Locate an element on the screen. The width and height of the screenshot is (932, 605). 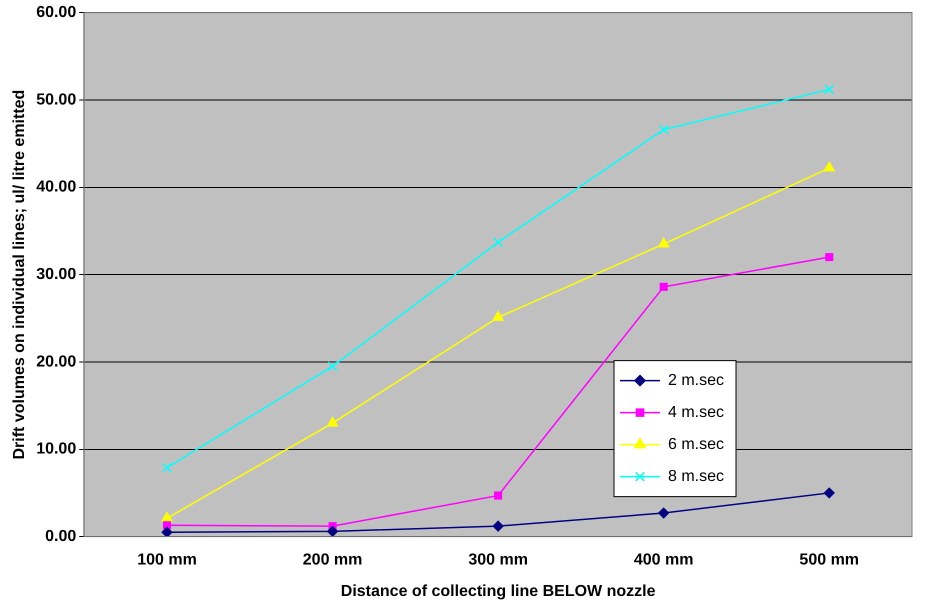
y-tick-label: 10.00 is located at coordinates (56, 449).